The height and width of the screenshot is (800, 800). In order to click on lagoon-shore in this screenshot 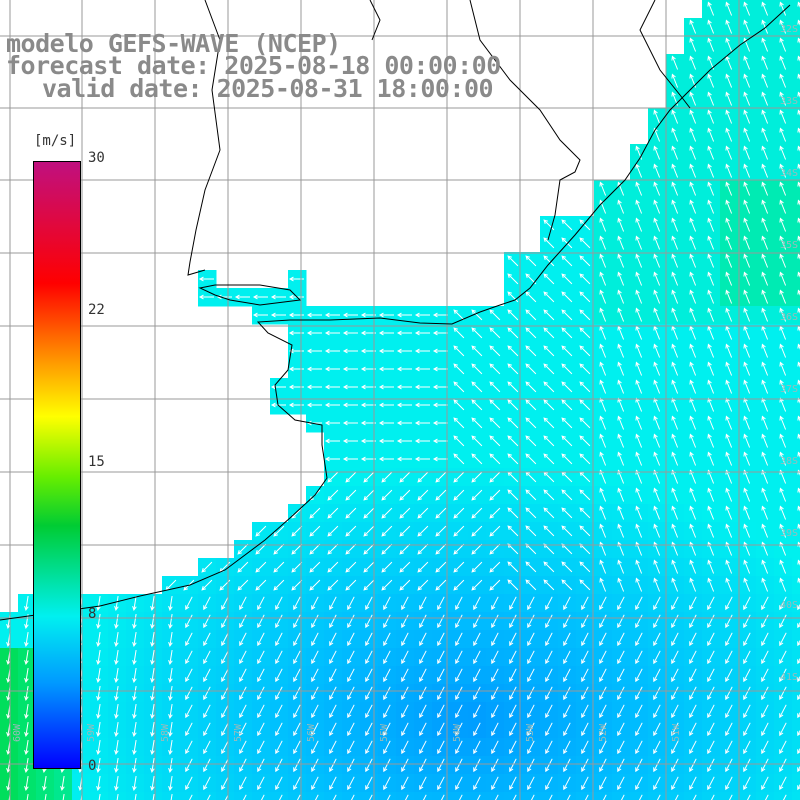, I will do `click(665, 54)`.